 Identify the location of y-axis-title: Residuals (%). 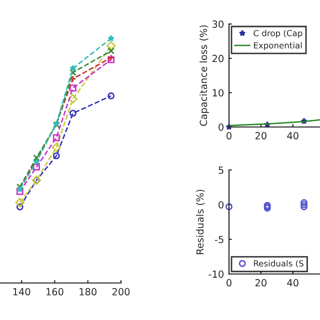
(200, 222).